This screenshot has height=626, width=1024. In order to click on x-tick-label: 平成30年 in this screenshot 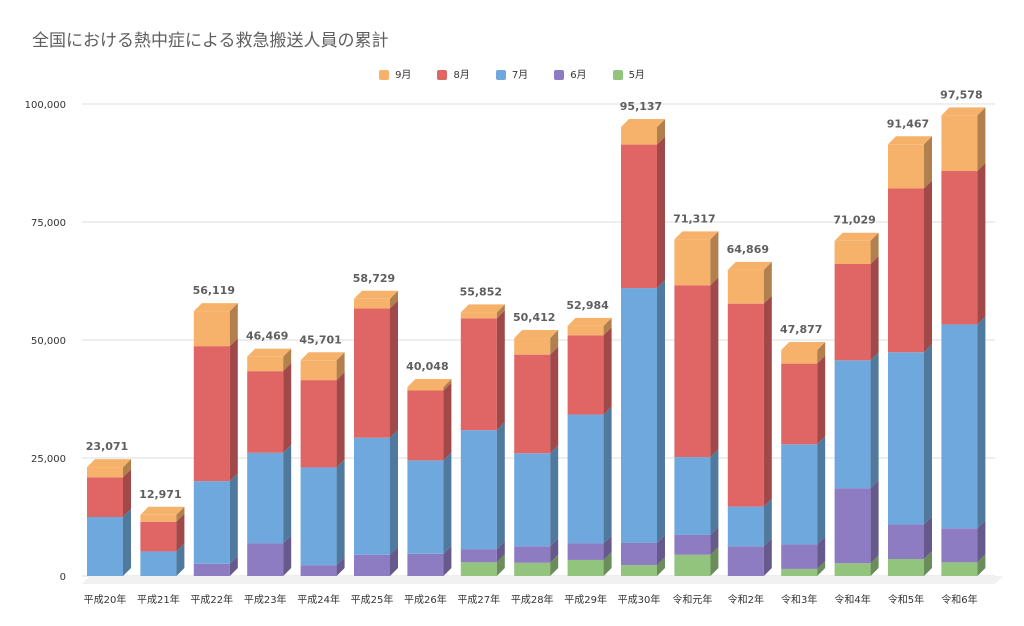, I will do `click(639, 599)`.